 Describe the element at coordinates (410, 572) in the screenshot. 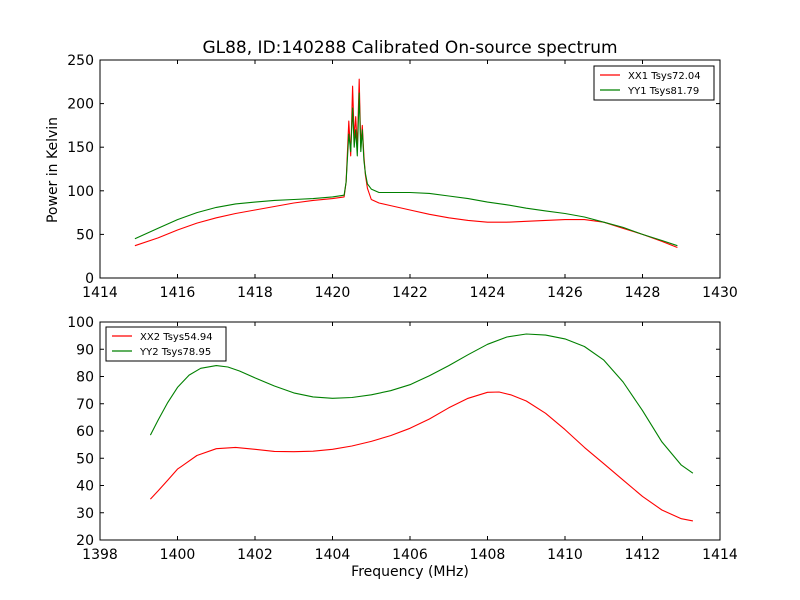

I see `bottom-x-axis-label: Frequency (MHz)` at that location.